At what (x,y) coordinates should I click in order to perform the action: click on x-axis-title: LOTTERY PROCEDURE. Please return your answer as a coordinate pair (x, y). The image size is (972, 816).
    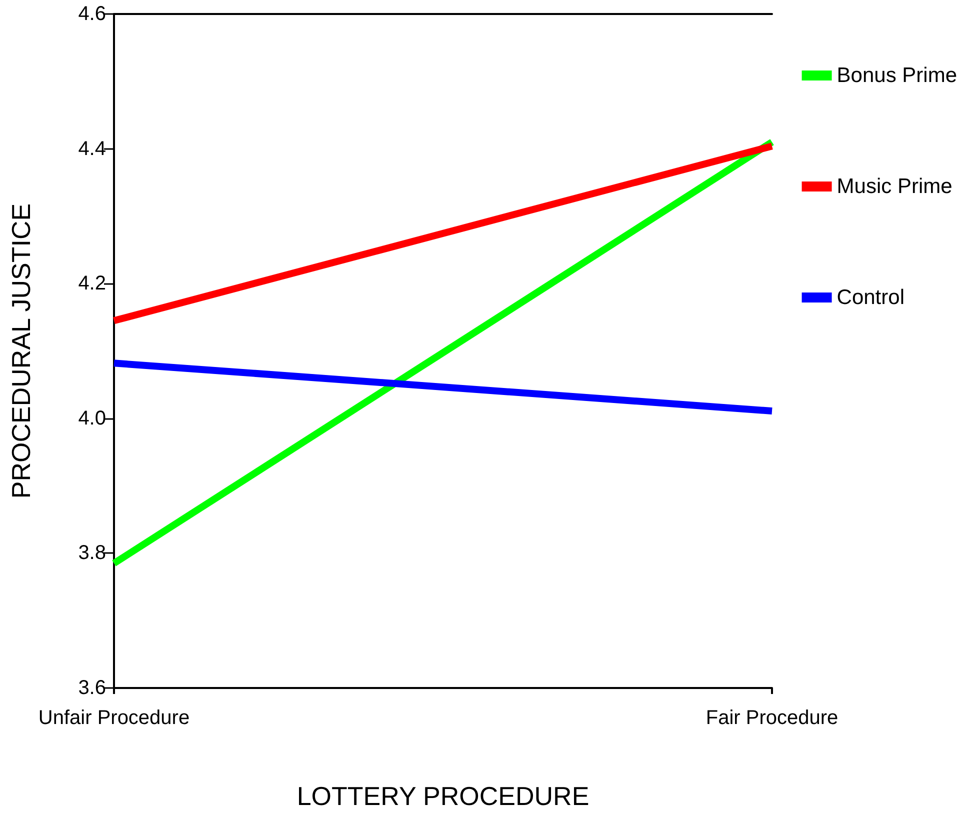
    Looking at the image, I should click on (443, 796).